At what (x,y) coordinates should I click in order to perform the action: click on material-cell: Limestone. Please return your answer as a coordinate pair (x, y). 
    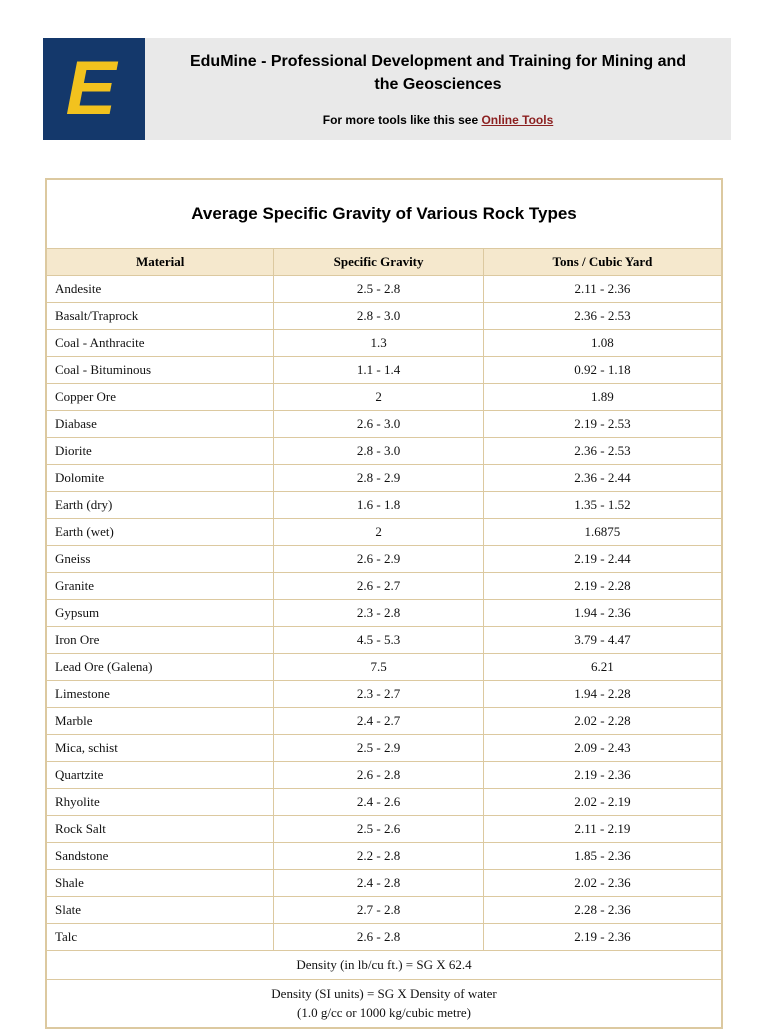
    Looking at the image, I should click on (160, 694).